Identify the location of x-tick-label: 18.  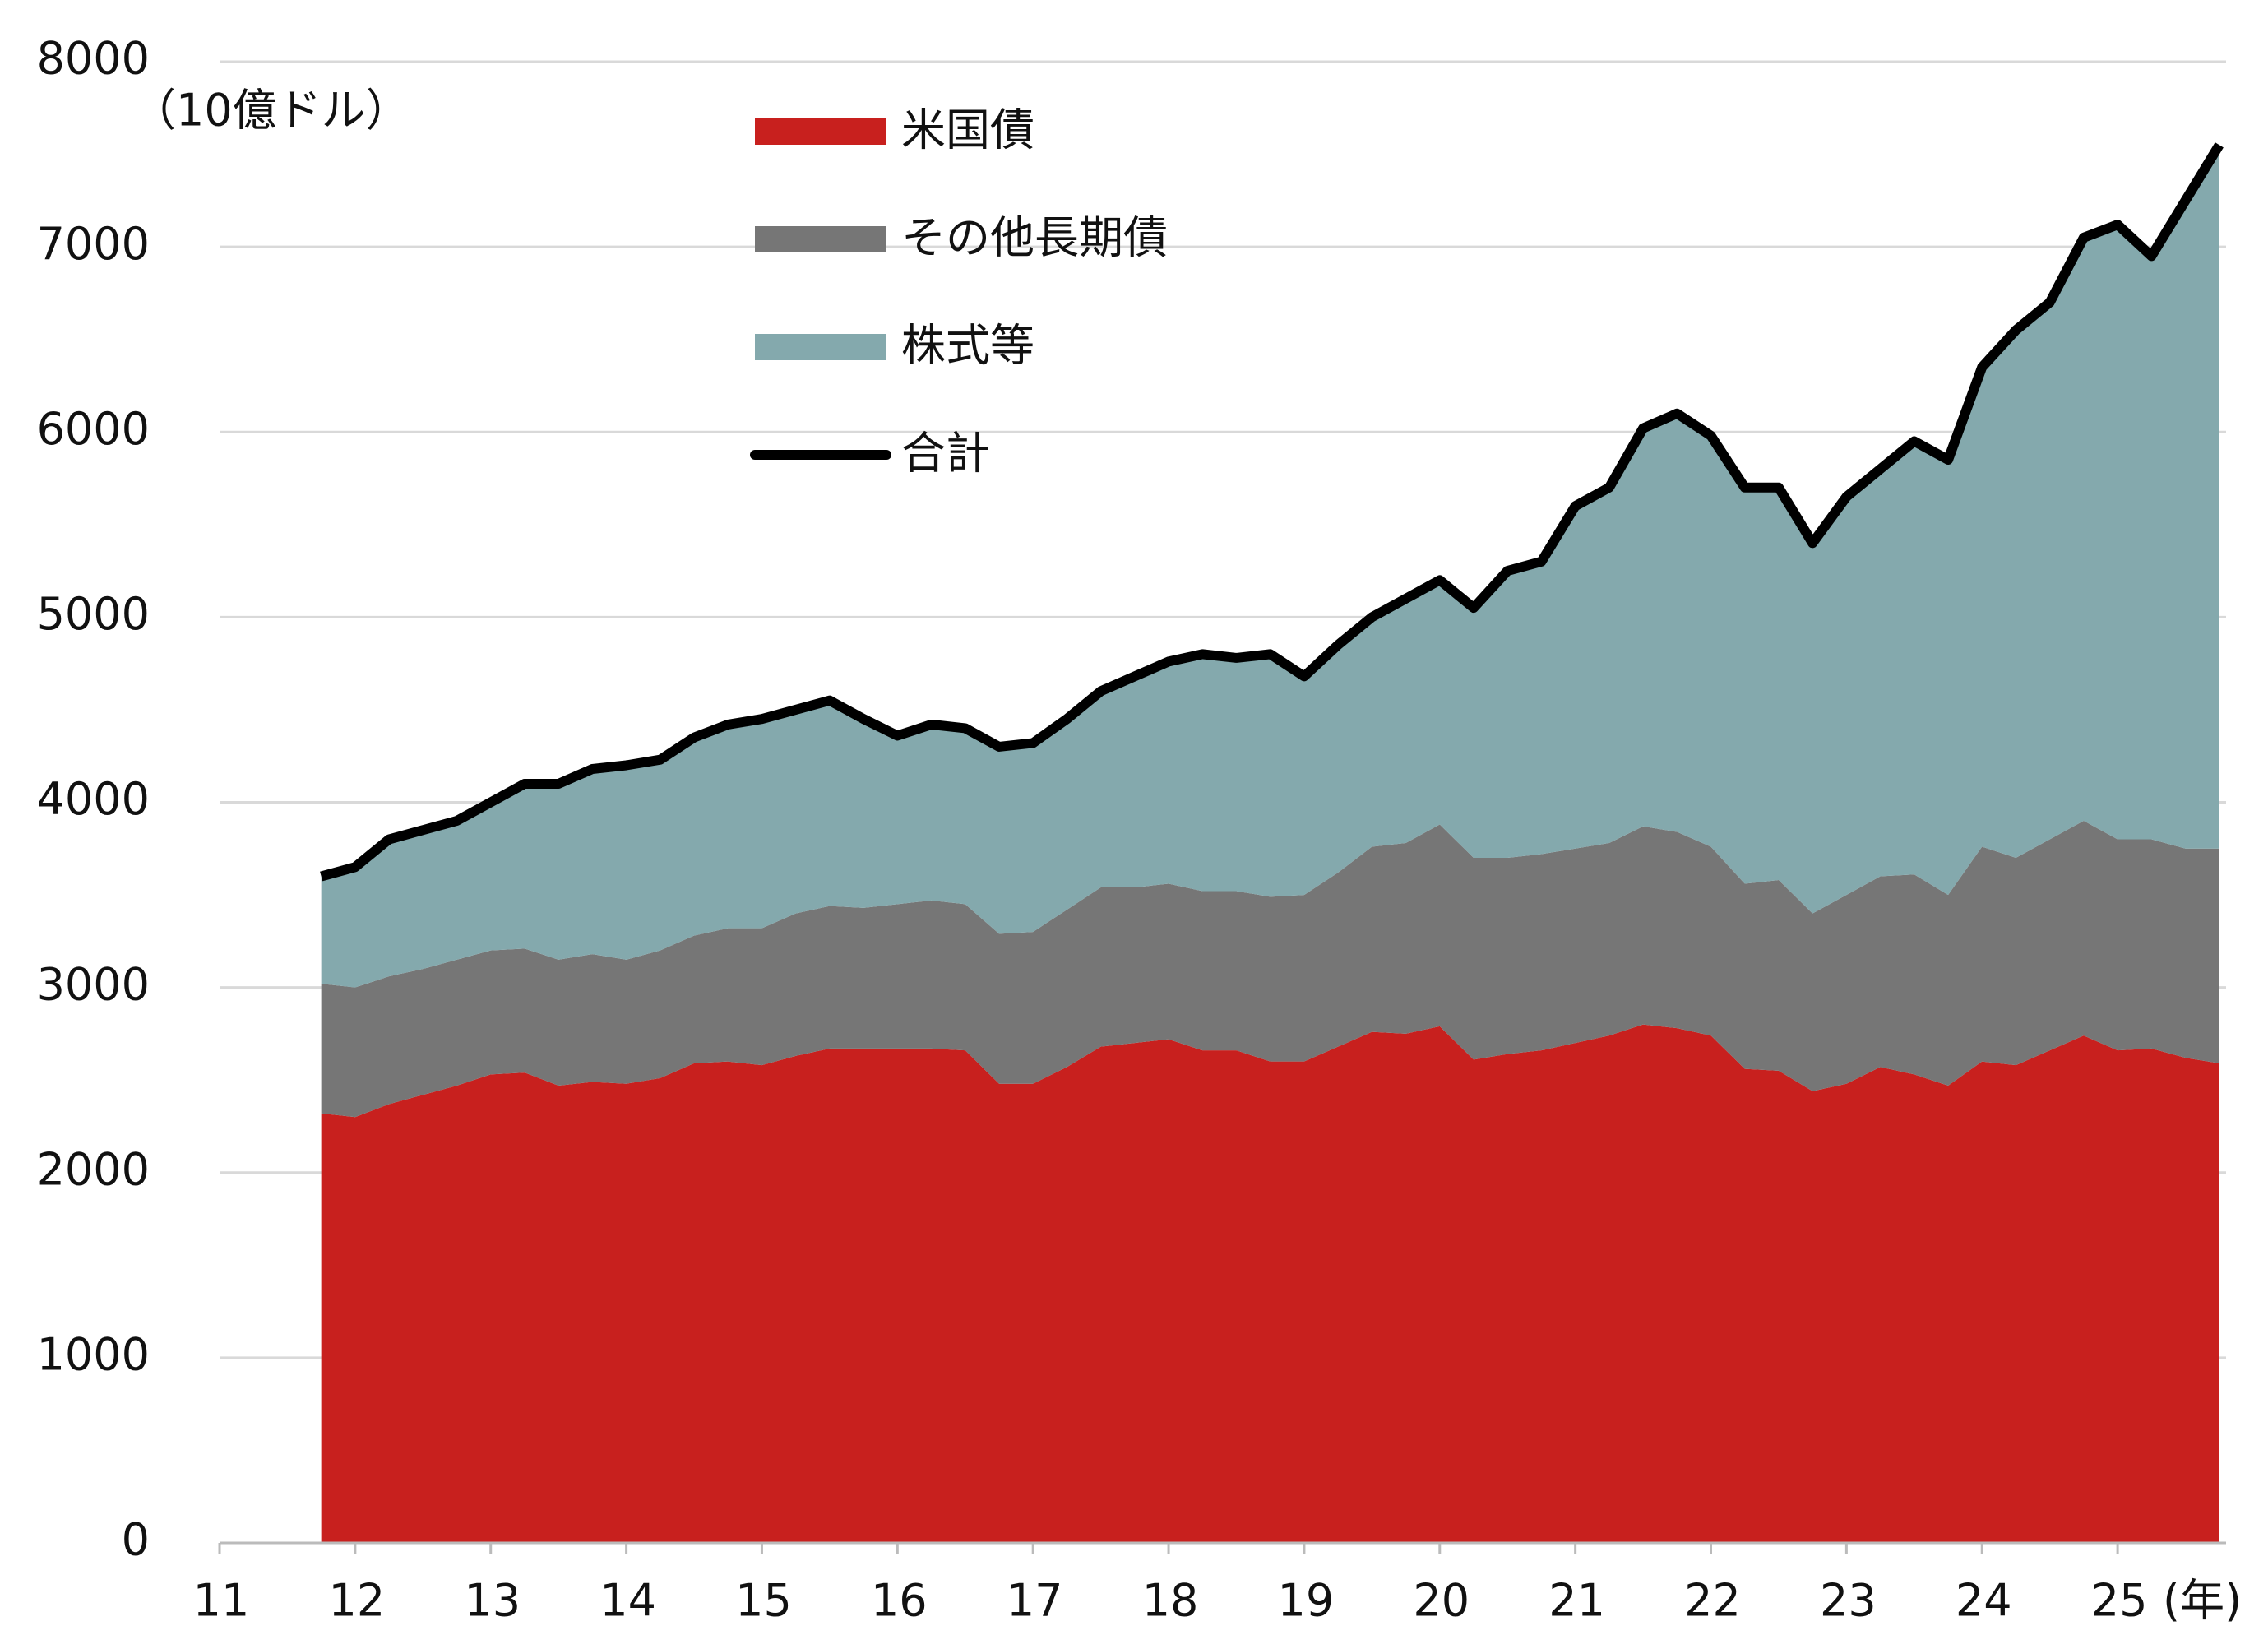
(1170, 1601).